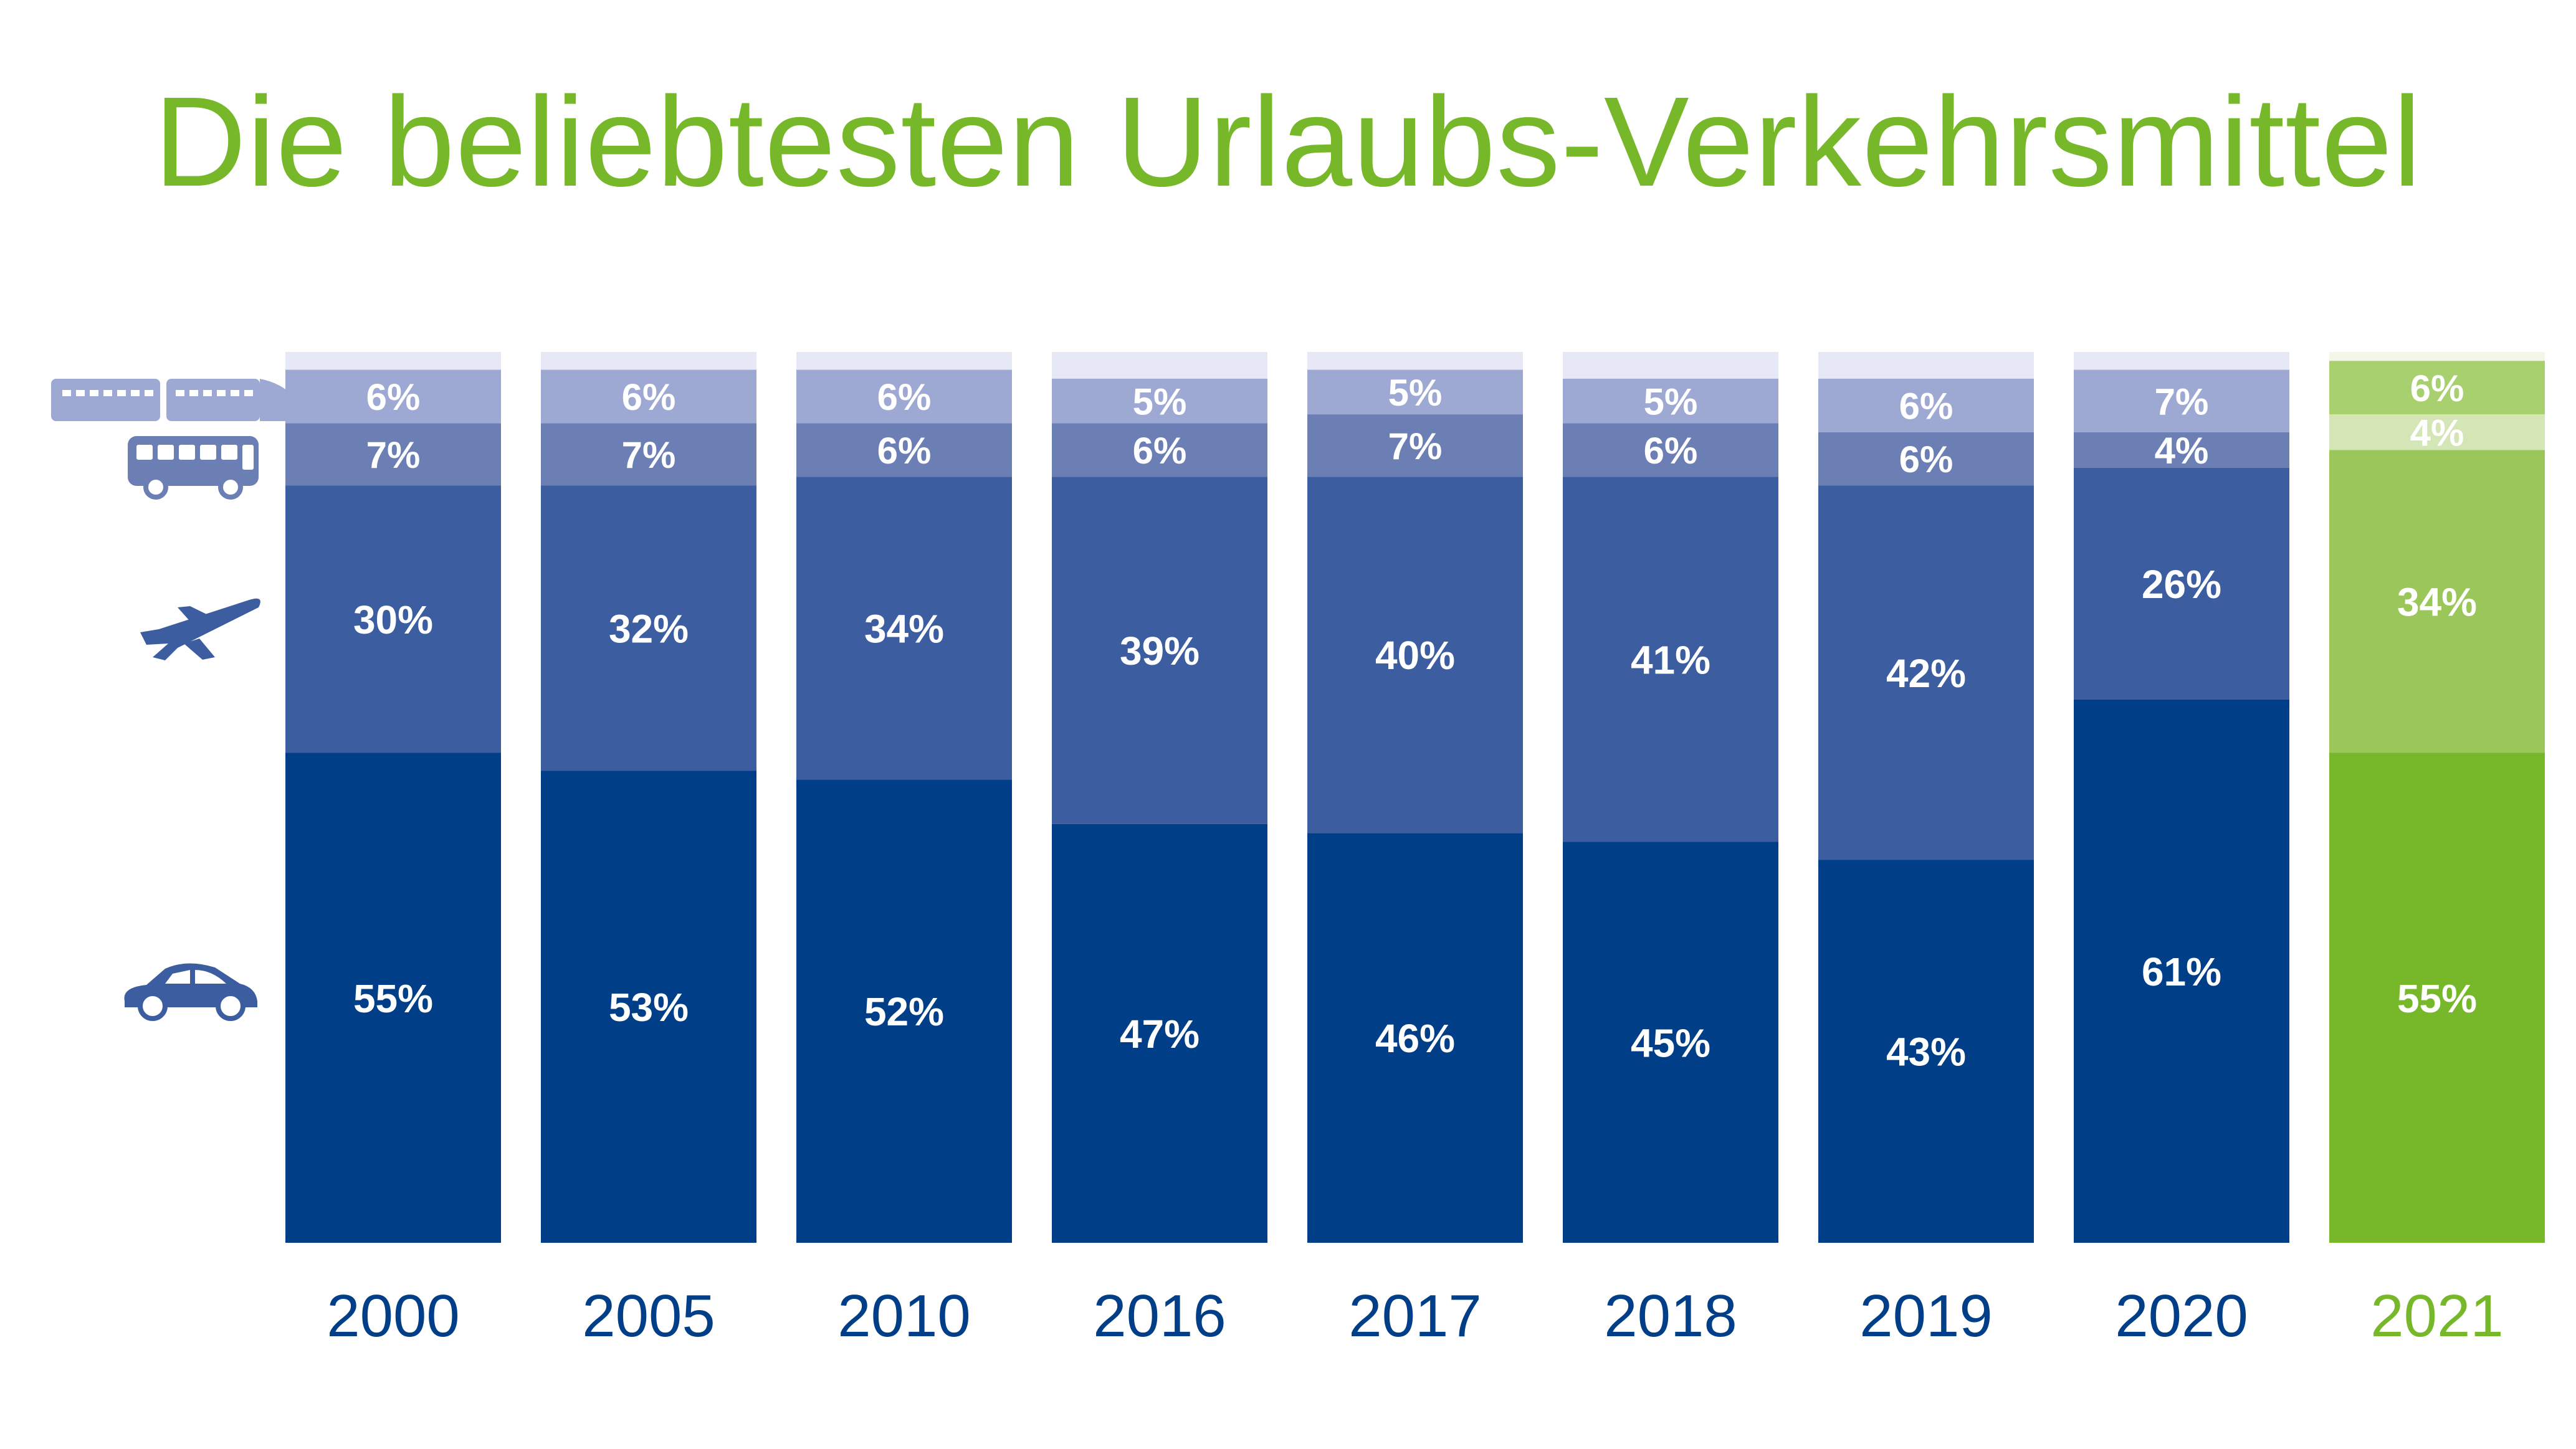 Image resolution: width=2576 pixels, height=1449 pixels. I want to click on value-label: 41%, so click(1671, 659).